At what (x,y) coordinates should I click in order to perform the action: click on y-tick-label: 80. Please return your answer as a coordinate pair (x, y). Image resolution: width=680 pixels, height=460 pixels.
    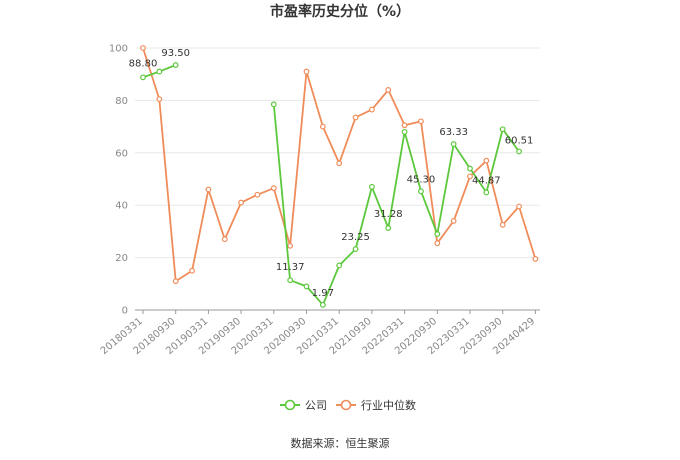
    Looking at the image, I should click on (121, 101).